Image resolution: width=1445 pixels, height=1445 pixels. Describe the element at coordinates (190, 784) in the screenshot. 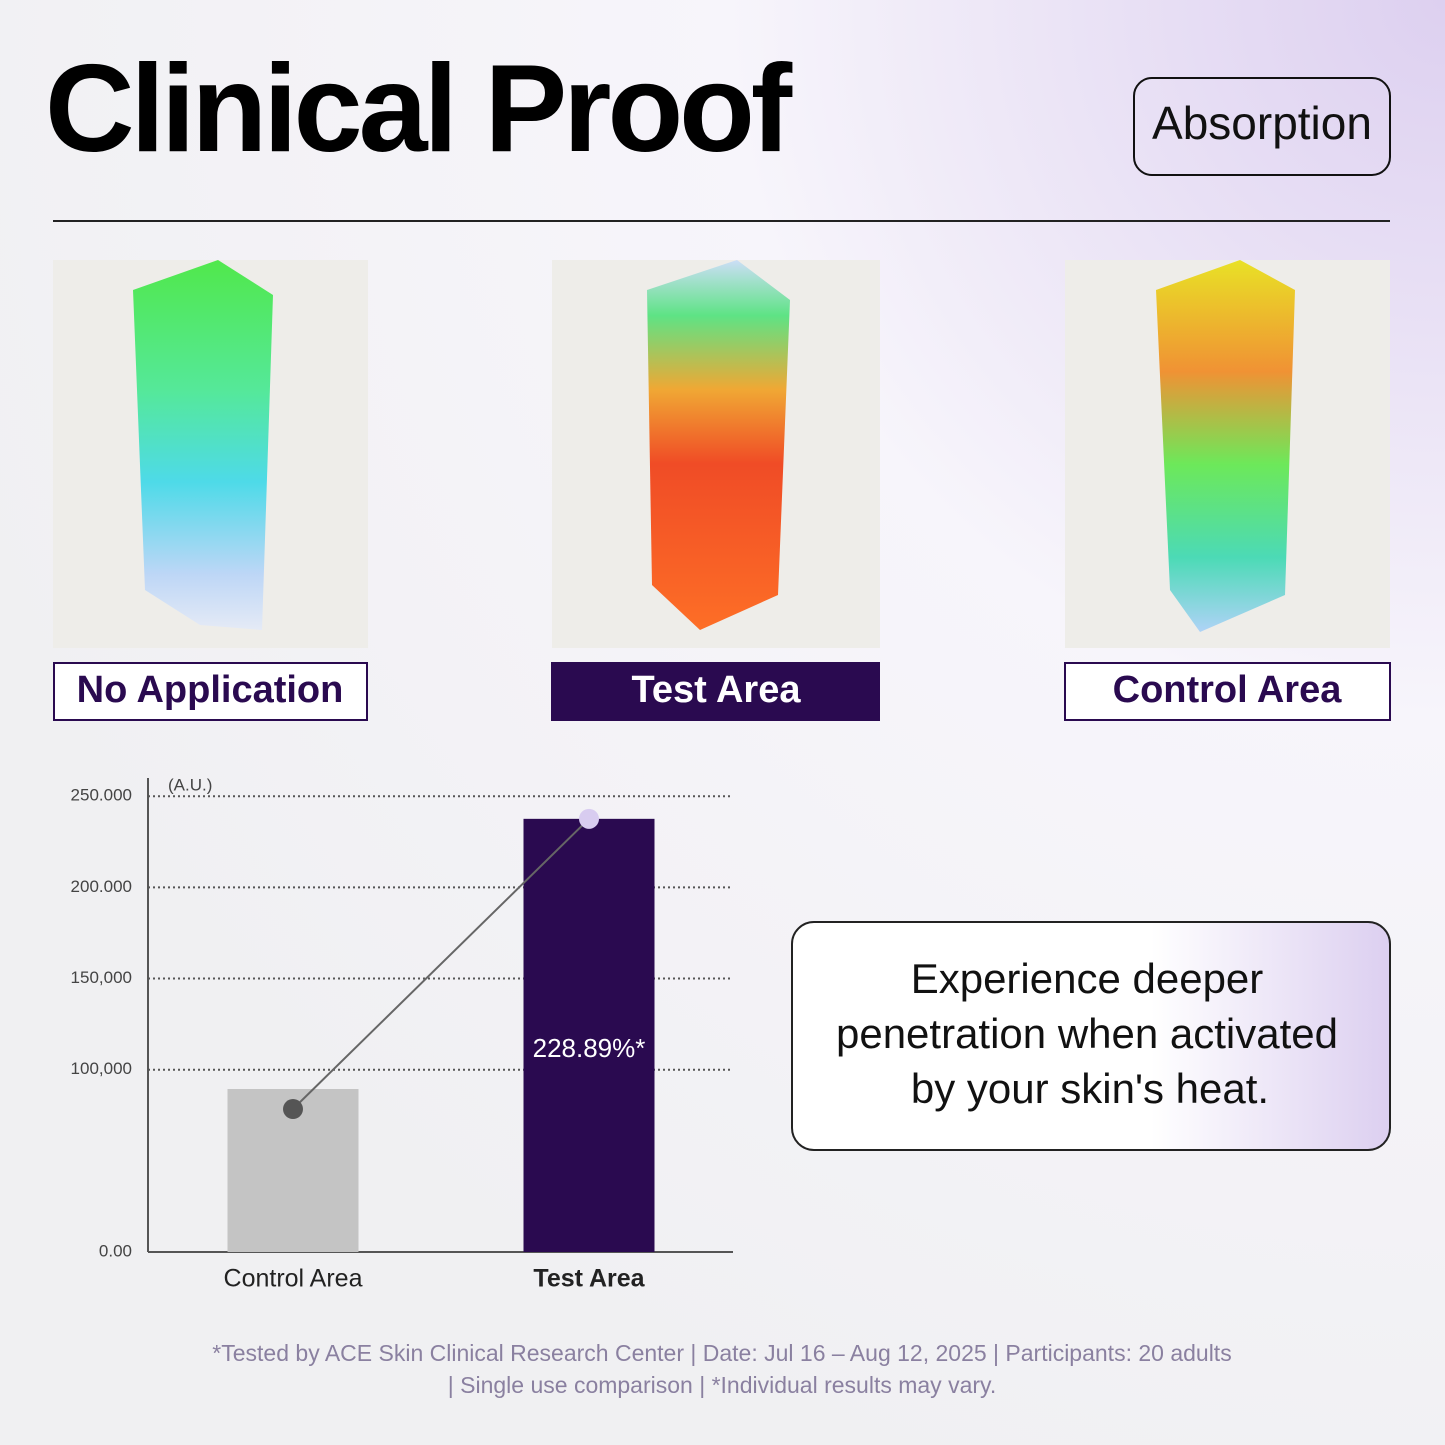

I see `y-axis-label: (A.U.)` at that location.